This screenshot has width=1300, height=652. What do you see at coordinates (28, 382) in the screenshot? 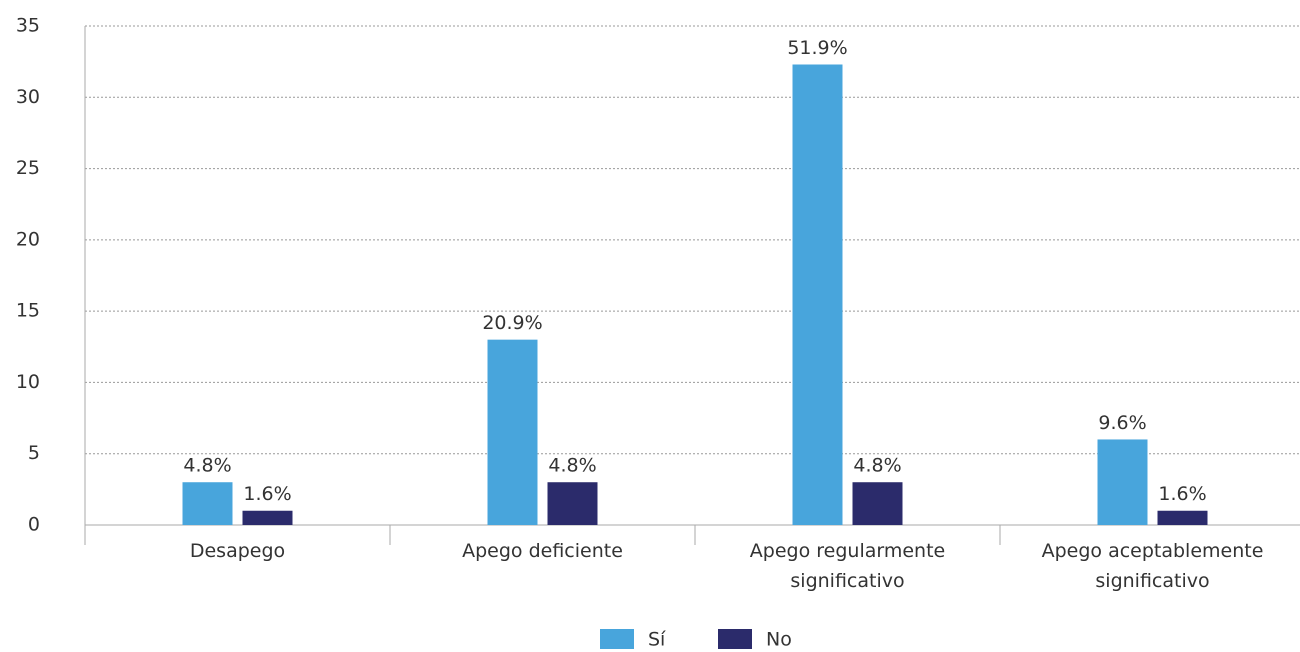
I see `y-tick-label: 10` at bounding box center [28, 382].